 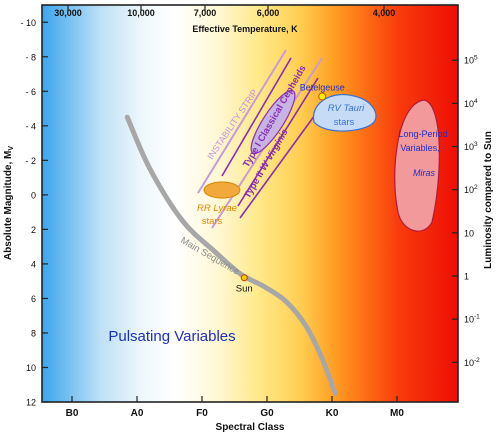 I want to click on luminosity-tick-label: 10⁻², so click(x=472, y=362).